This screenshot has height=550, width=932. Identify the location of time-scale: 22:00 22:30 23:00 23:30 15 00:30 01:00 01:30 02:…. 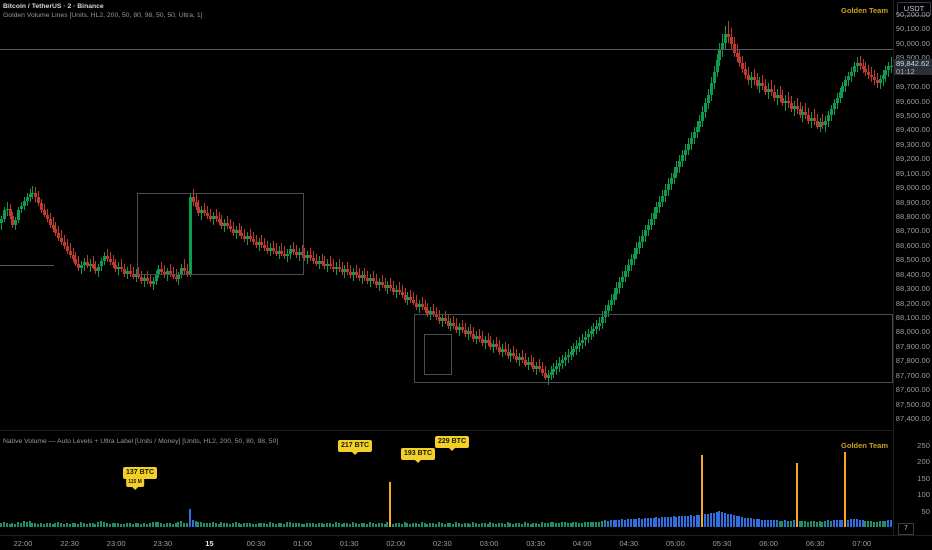
(466, 542).